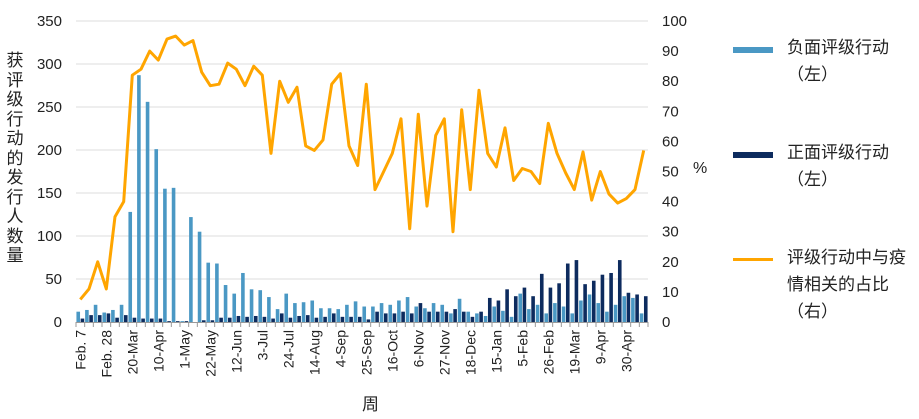  I want to click on legend-item-negative: 负面评级行动（左）, so click(824, 62).